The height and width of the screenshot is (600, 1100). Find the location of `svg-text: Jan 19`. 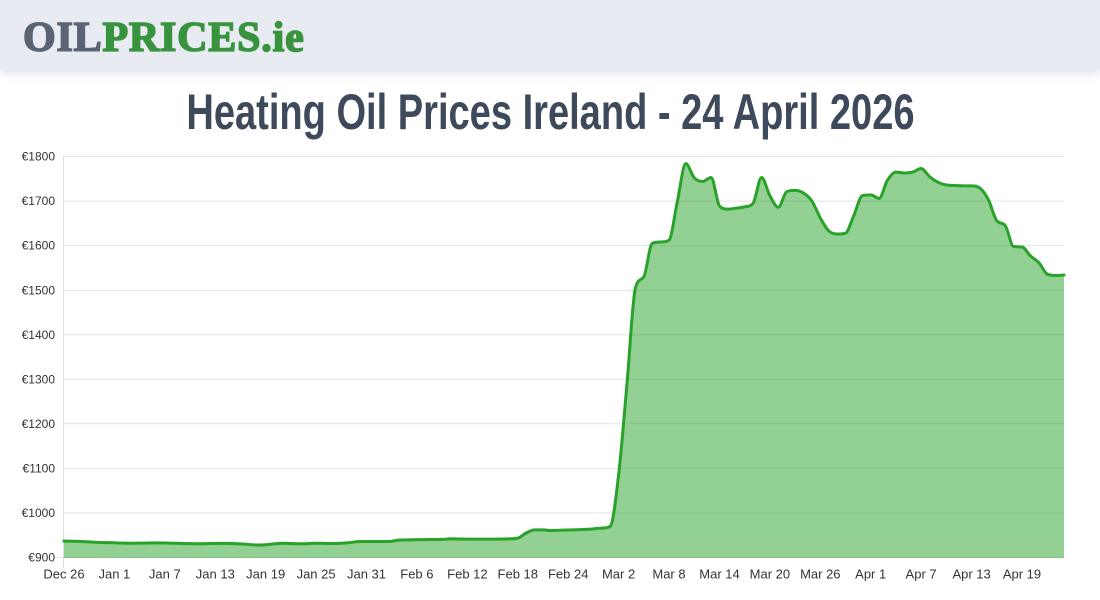

svg-text: Jan 19 is located at coordinates (265, 574).